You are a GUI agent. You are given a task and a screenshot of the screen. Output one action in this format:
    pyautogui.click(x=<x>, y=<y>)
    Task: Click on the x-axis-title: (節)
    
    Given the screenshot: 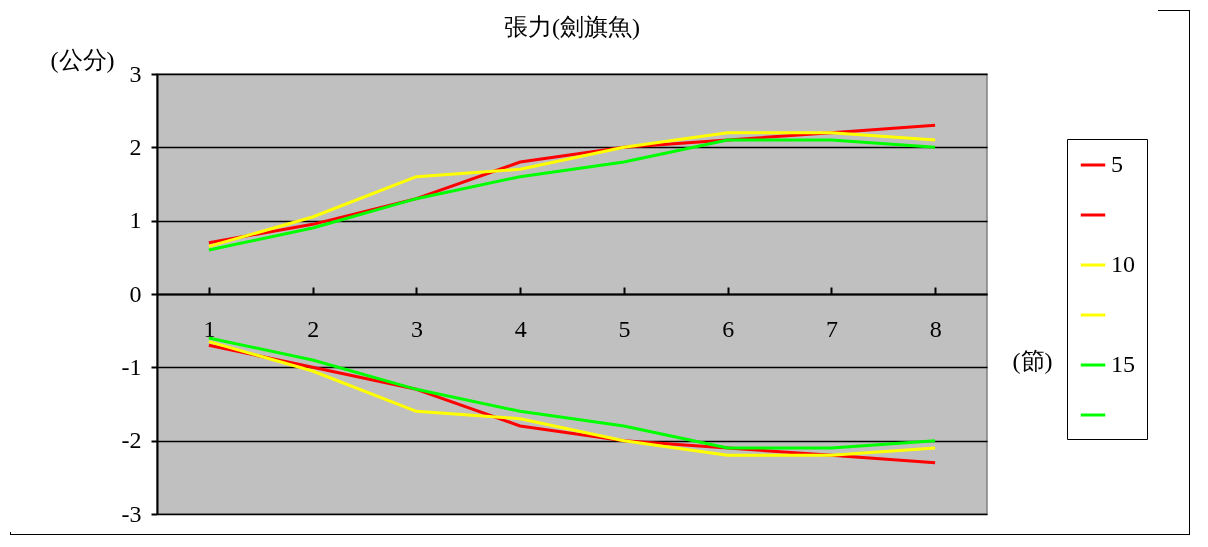 What is the action you would take?
    pyautogui.click(x=1032, y=360)
    